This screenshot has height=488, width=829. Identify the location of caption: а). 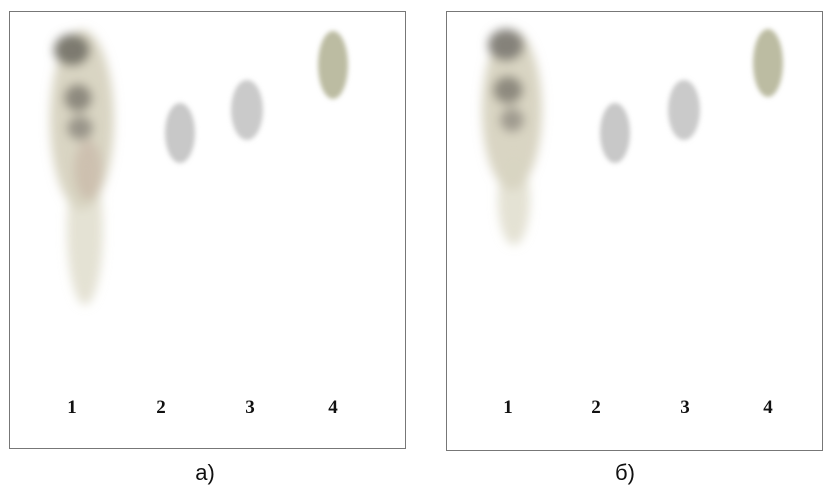
(205, 472).